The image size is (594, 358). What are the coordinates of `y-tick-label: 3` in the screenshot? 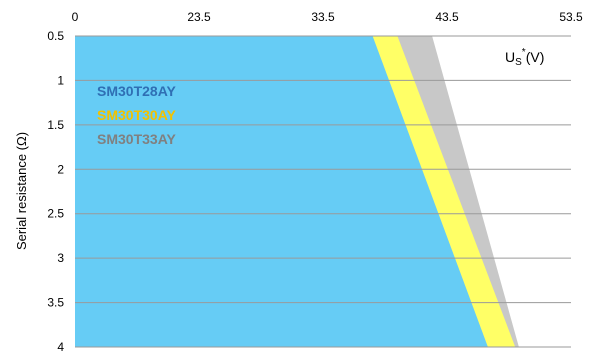 It's located at (60, 258).